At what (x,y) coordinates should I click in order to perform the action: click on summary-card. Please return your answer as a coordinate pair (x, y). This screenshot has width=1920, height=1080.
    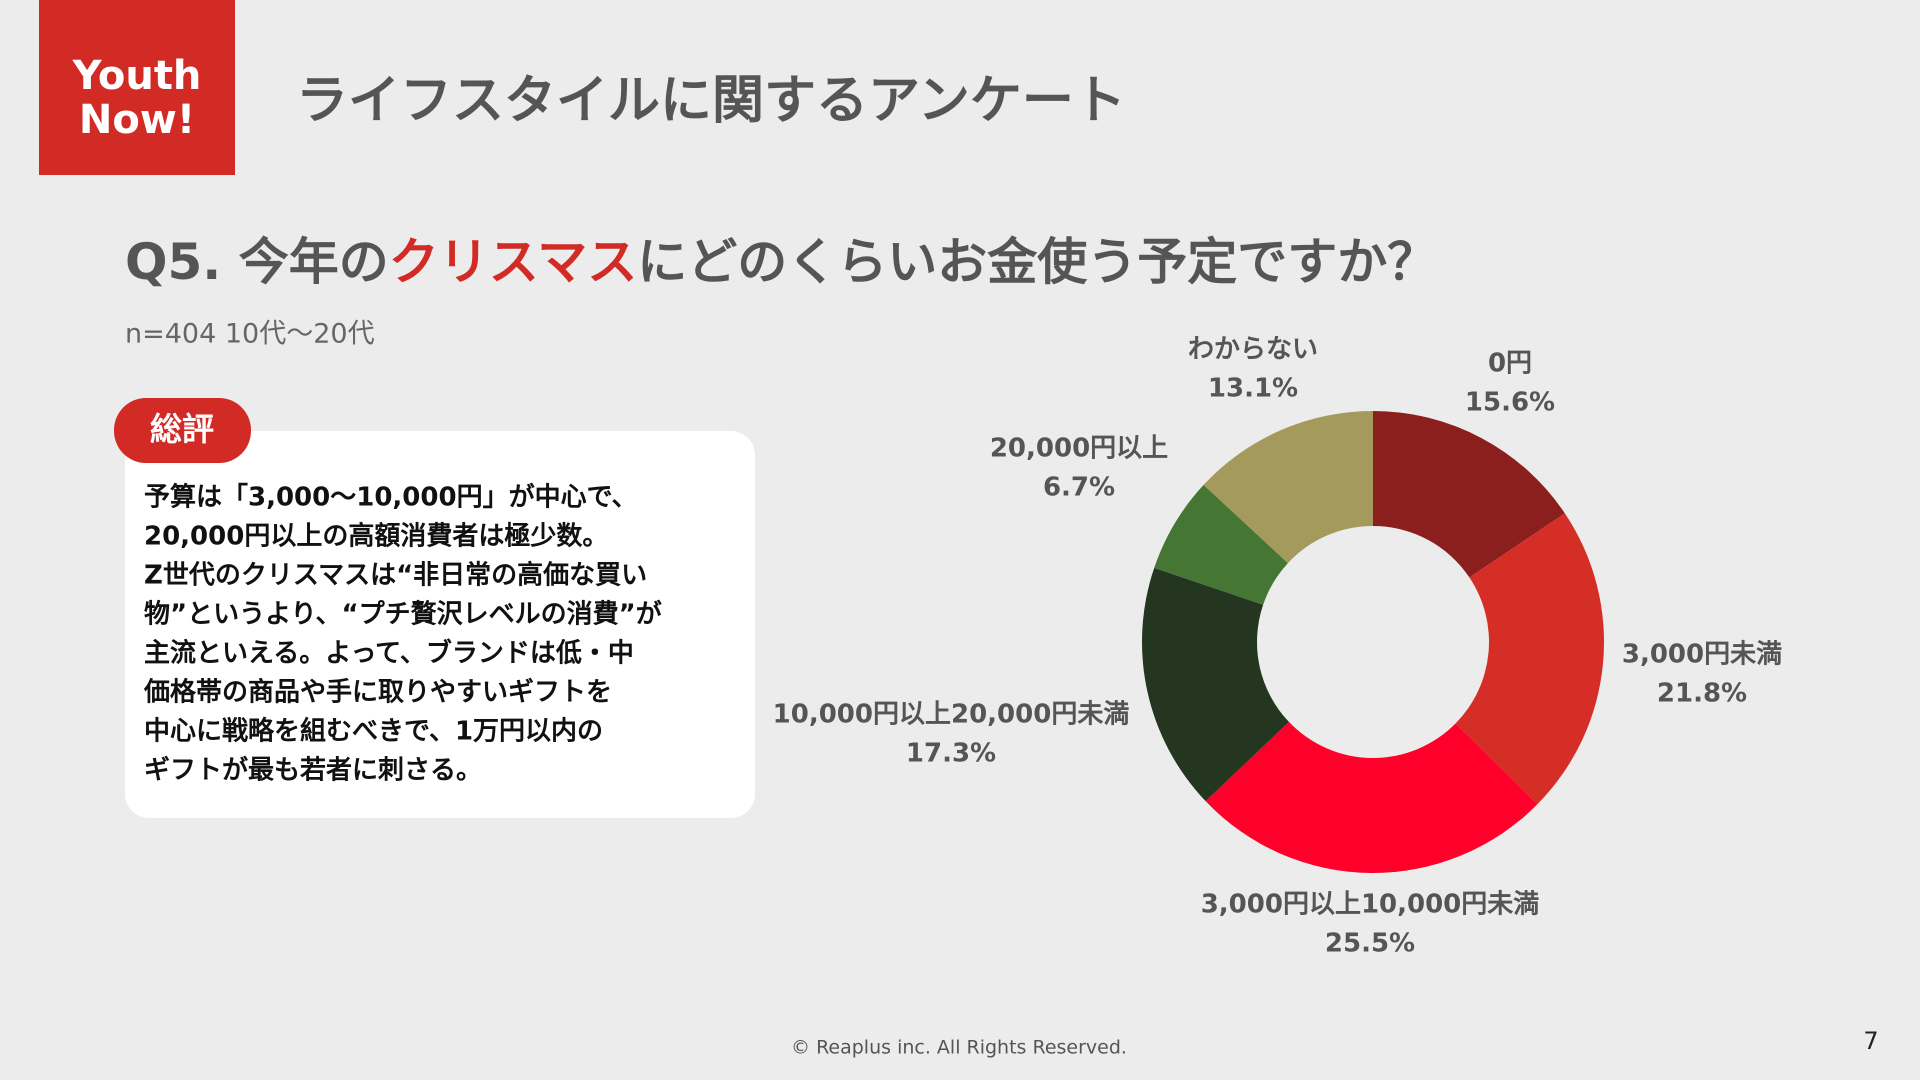
    Looking at the image, I should click on (440, 624).